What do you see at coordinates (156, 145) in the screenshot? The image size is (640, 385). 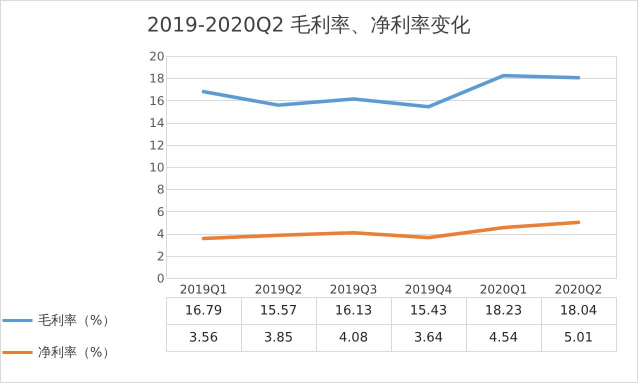 I see `y-tick-label: 12` at bounding box center [156, 145].